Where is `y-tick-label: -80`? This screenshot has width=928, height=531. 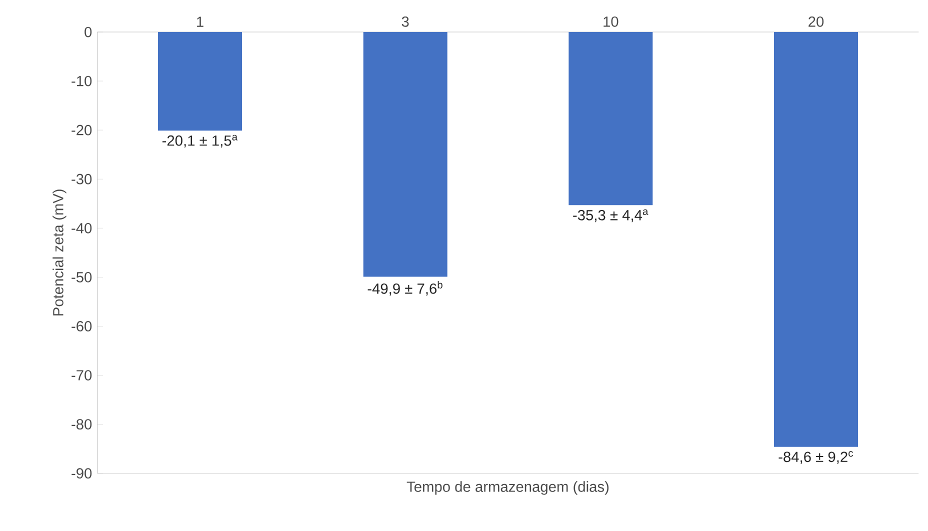
y-tick-label: -80 is located at coordinates (82, 424).